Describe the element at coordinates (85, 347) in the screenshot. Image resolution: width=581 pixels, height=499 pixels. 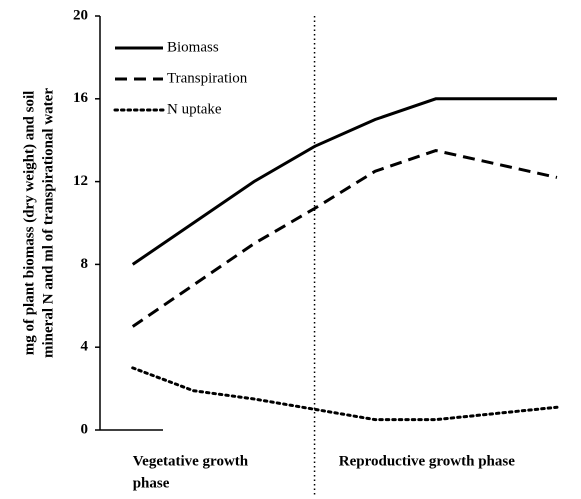
I see `y-tick-label: 4` at that location.